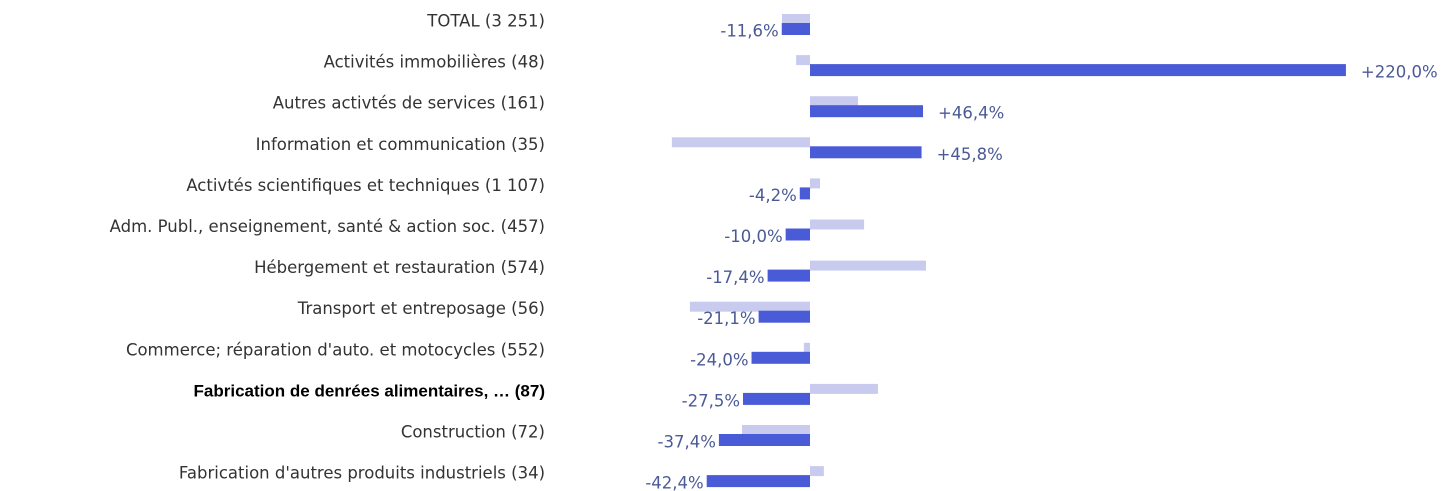  Describe the element at coordinates (409, 103) in the screenshot. I see `category-label: Autres activtés de services (161)` at that location.